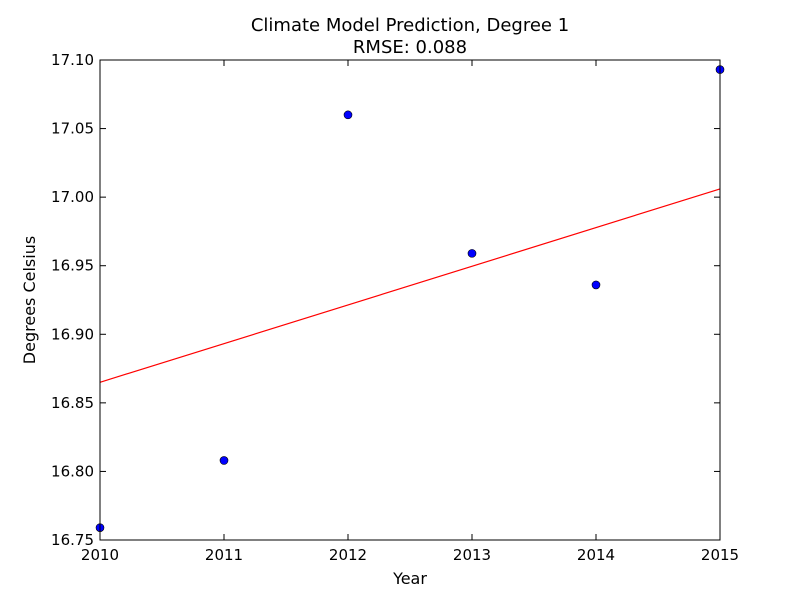 Image resolution: width=800 pixels, height=600 pixels. Describe the element at coordinates (72, 403) in the screenshot. I see `y-tick-label: 16.85` at that location.